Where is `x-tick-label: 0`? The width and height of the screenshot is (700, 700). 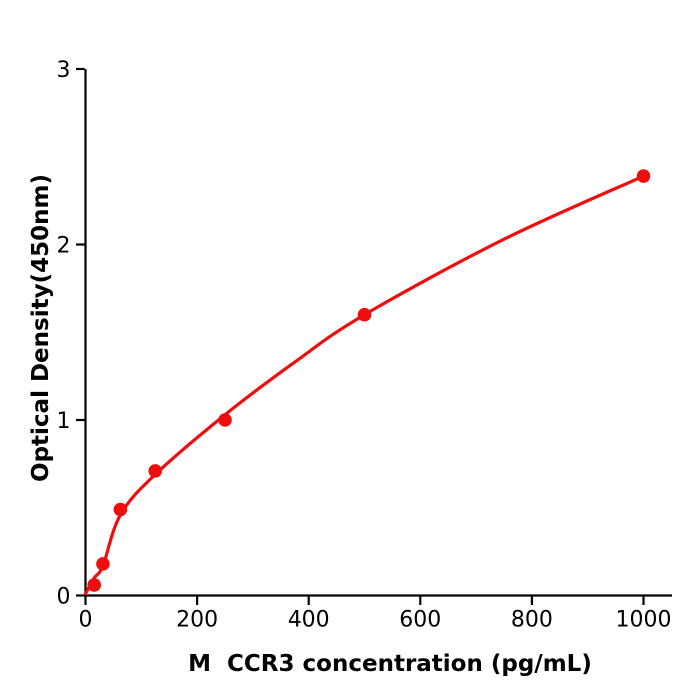 x-tick-label: 0 is located at coordinates (86, 620).